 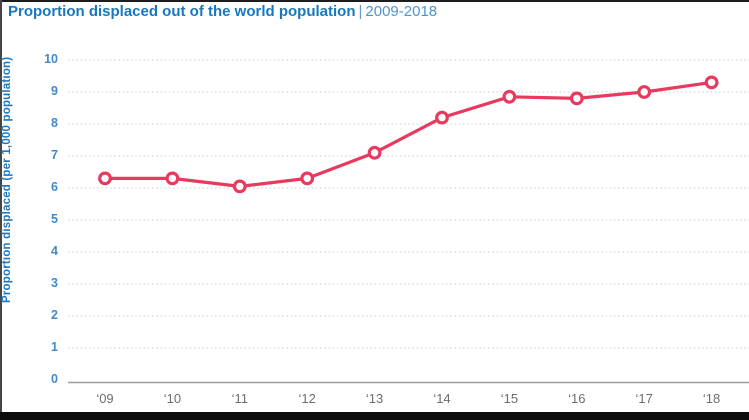 What do you see at coordinates (644, 398) in the screenshot?
I see `x-tick-label: ‘17` at bounding box center [644, 398].